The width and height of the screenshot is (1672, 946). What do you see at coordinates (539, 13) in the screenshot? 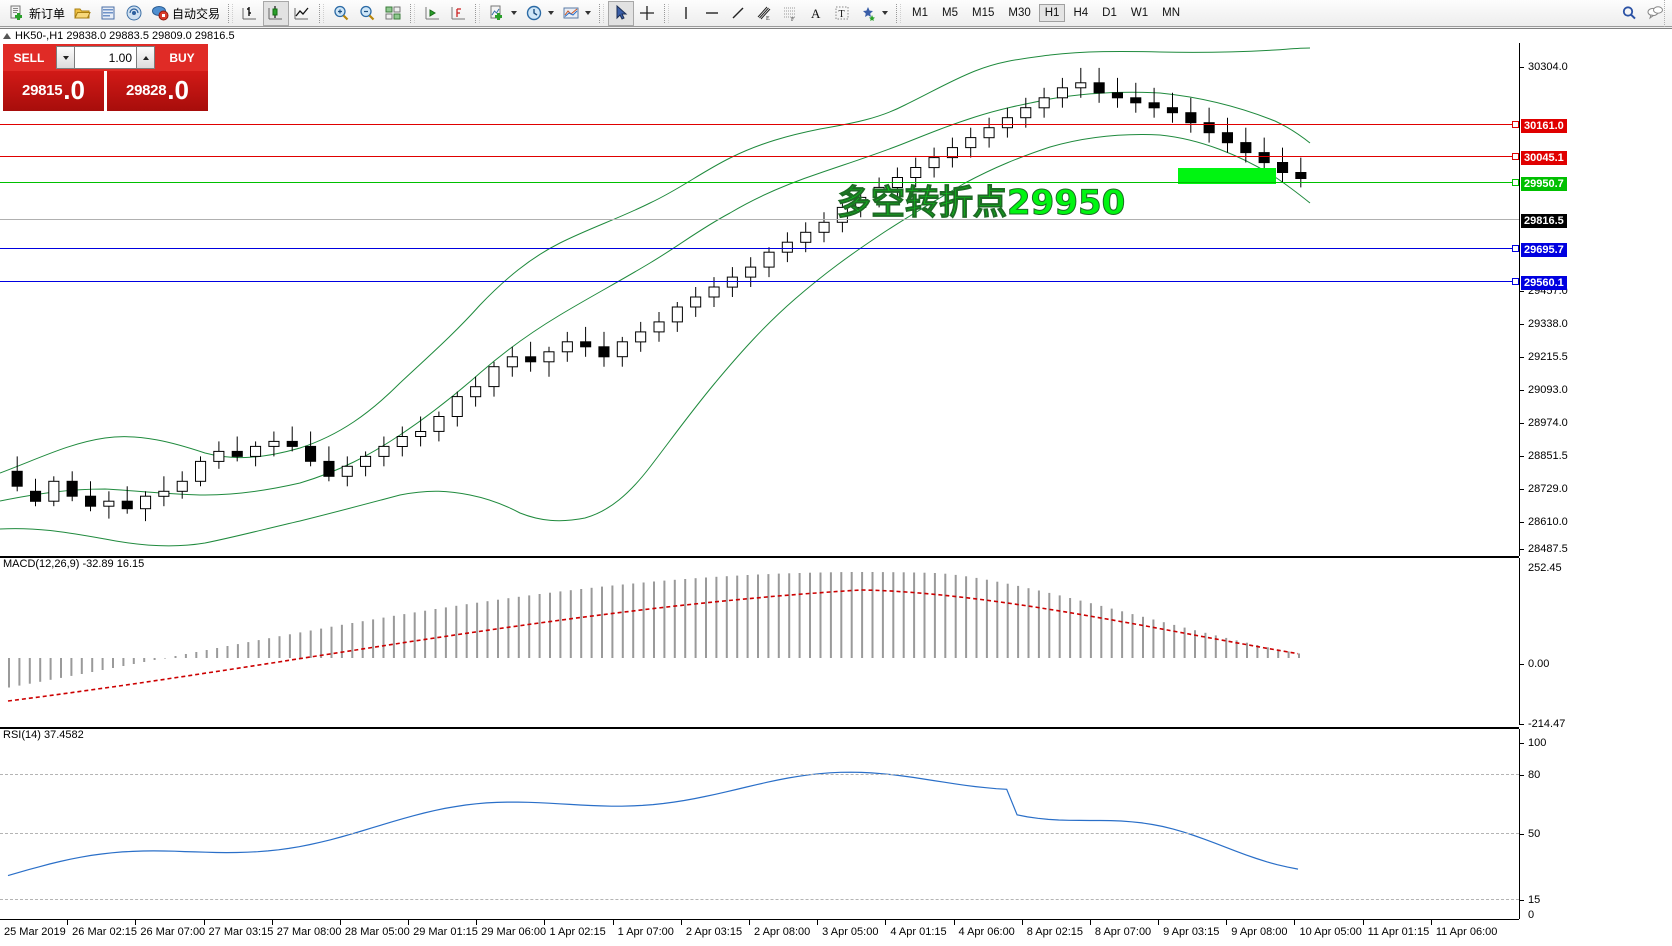
I see `period-button` at bounding box center [539, 13].